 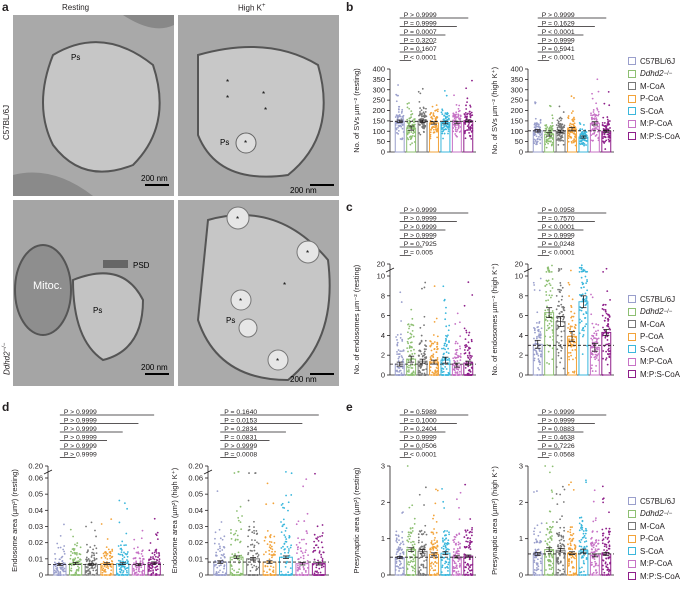 I want to click on y-tick-label: 300, so click(x=378, y=89).